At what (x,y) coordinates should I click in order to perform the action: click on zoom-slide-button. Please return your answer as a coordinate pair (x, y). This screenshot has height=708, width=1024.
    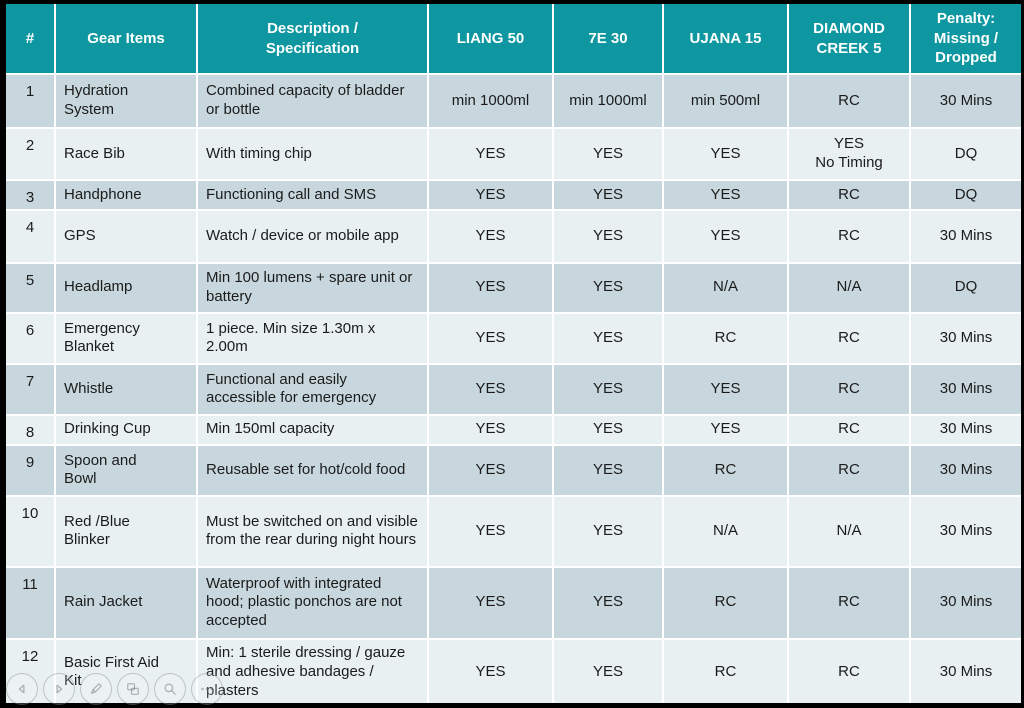
    Looking at the image, I should click on (170, 689).